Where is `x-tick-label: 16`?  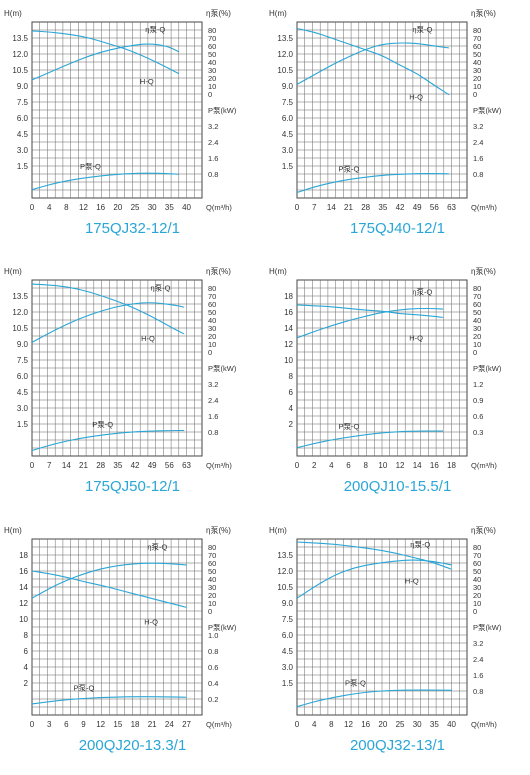
x-tick-label: 16 is located at coordinates (434, 465).